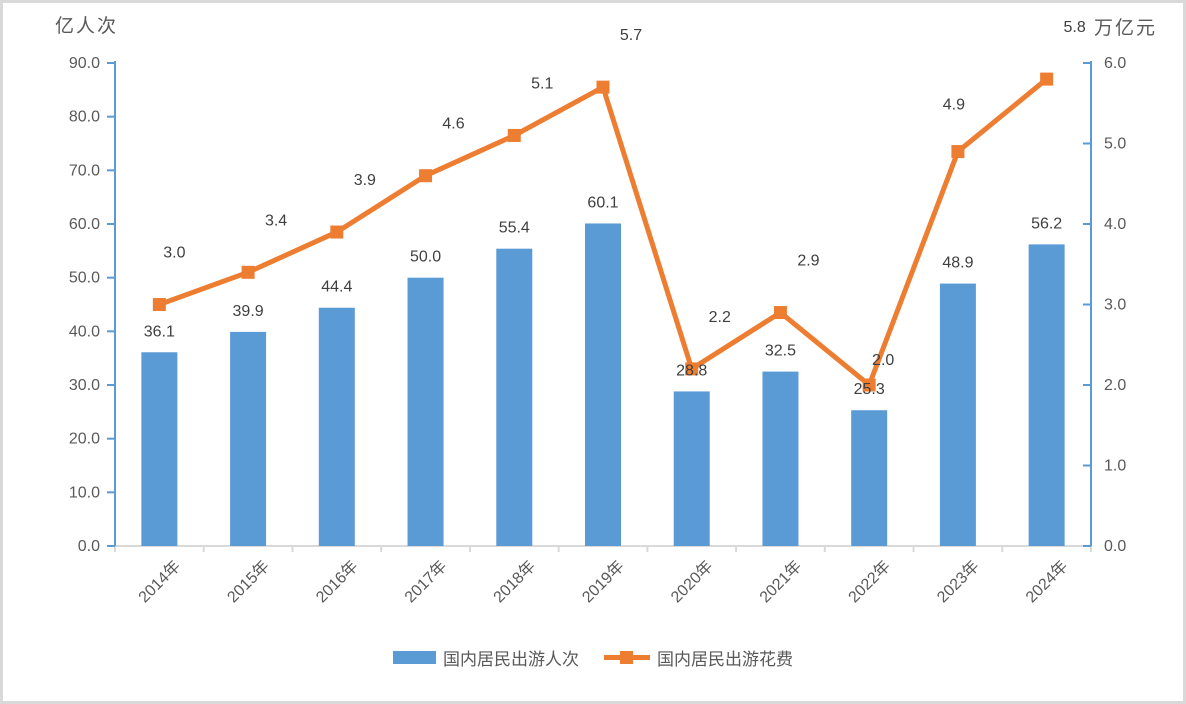 The width and height of the screenshot is (1186, 704). Describe the element at coordinates (1115, 385) in the screenshot. I see `right-axis-tick-label: 2.0` at that location.